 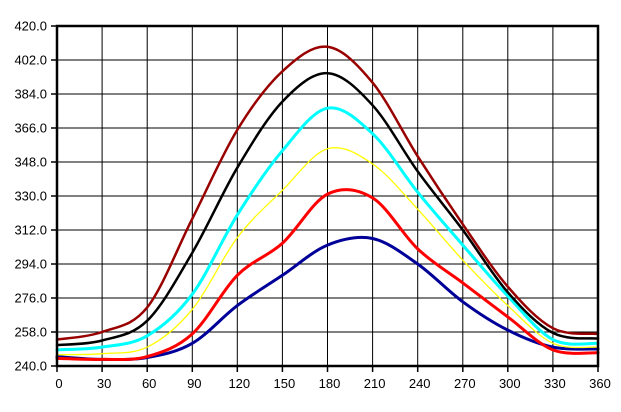 I want to click on x-tick-label: 360, so click(x=600, y=383).